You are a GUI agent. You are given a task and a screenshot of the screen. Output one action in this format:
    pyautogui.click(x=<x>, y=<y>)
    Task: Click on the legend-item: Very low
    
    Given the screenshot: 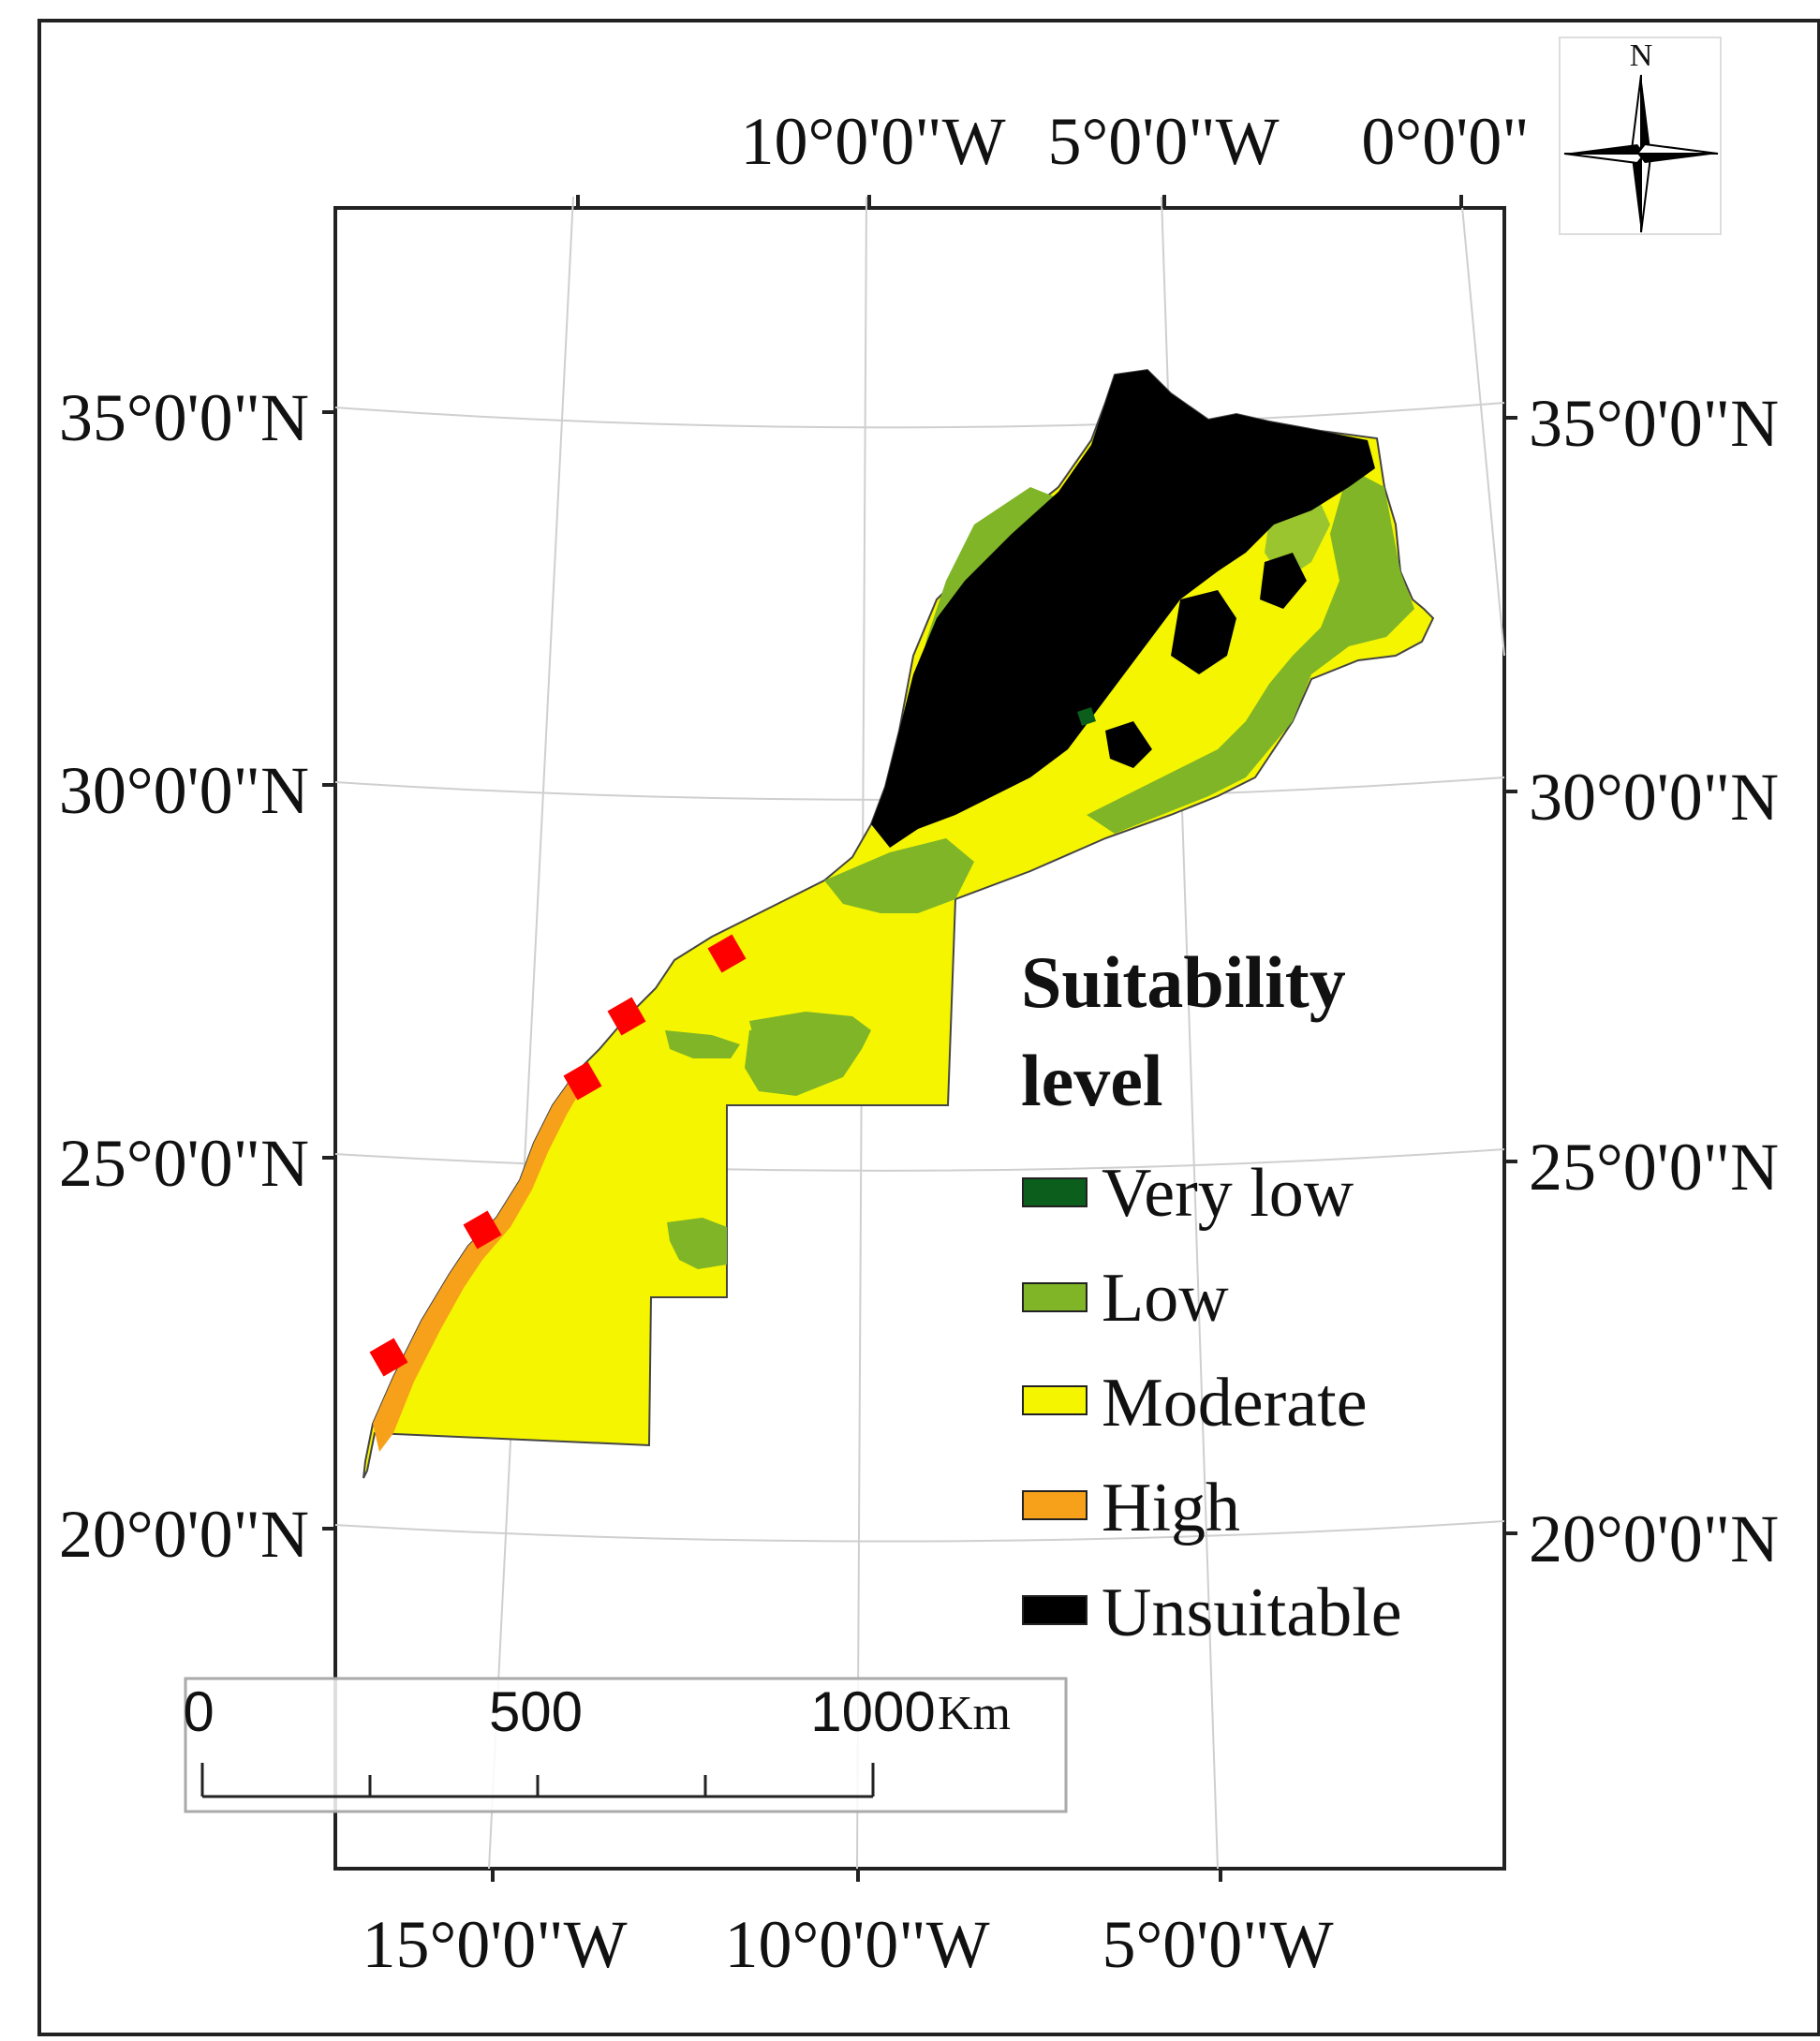 What is the action you would take?
    pyautogui.click(x=1188, y=1193)
    